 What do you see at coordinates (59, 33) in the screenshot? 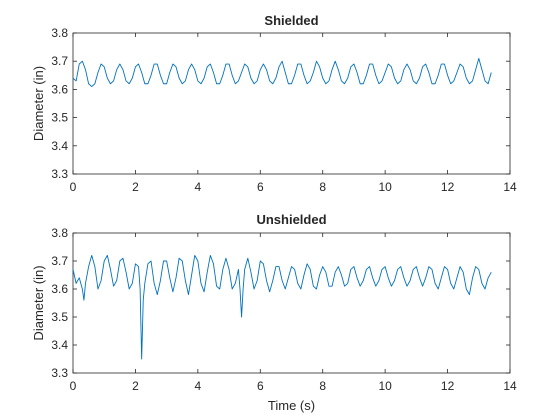
I see `shielded-y-tick-label: 3.8` at bounding box center [59, 33].